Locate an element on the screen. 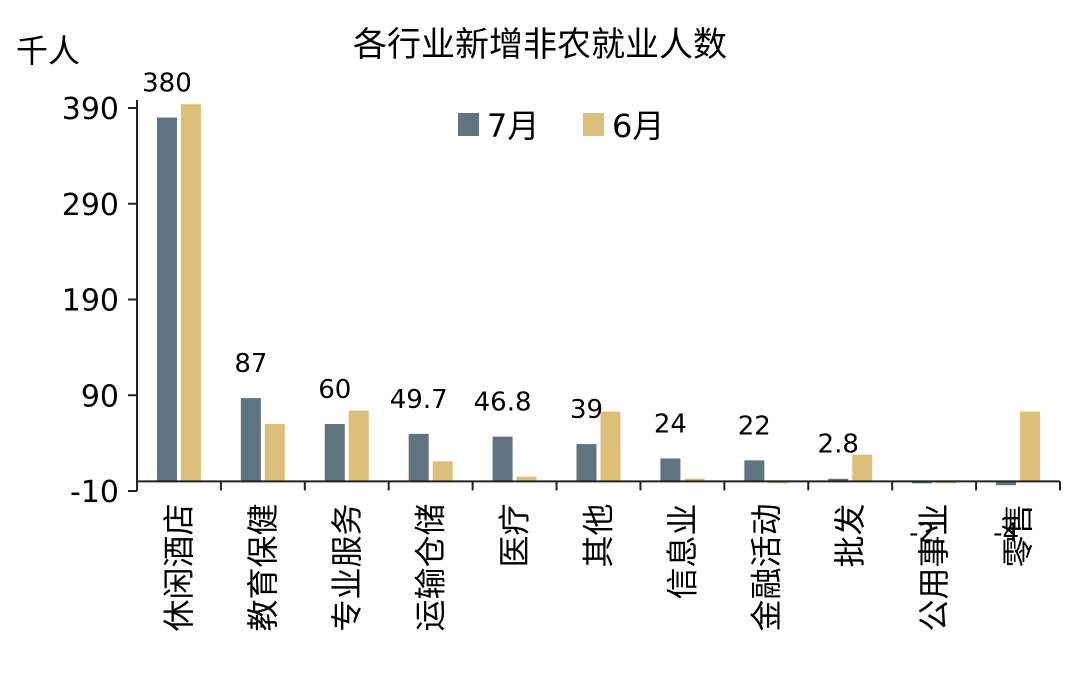 This screenshot has height=689, width=1080. y-tick-label: 290 is located at coordinates (90, 205).